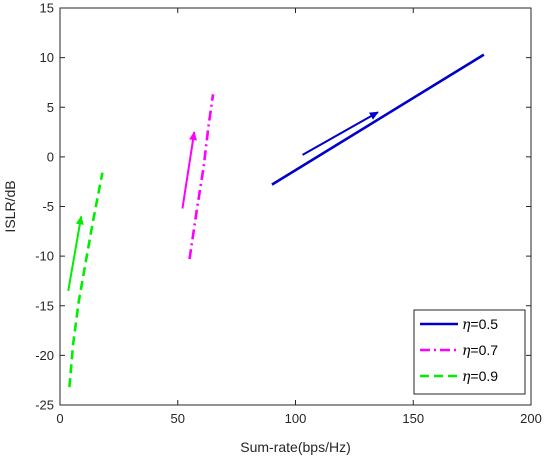  What do you see at coordinates (44, 305) in the screenshot?
I see `y-tick-label: -15` at bounding box center [44, 305].